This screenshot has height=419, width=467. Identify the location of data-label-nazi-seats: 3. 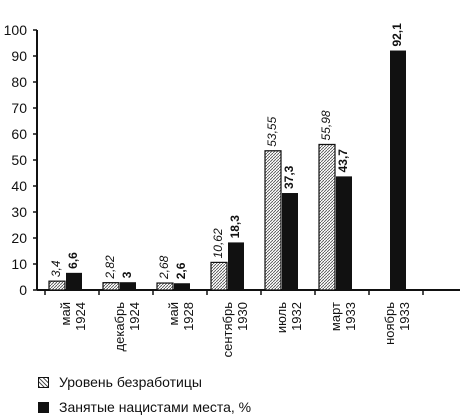
(127, 274).